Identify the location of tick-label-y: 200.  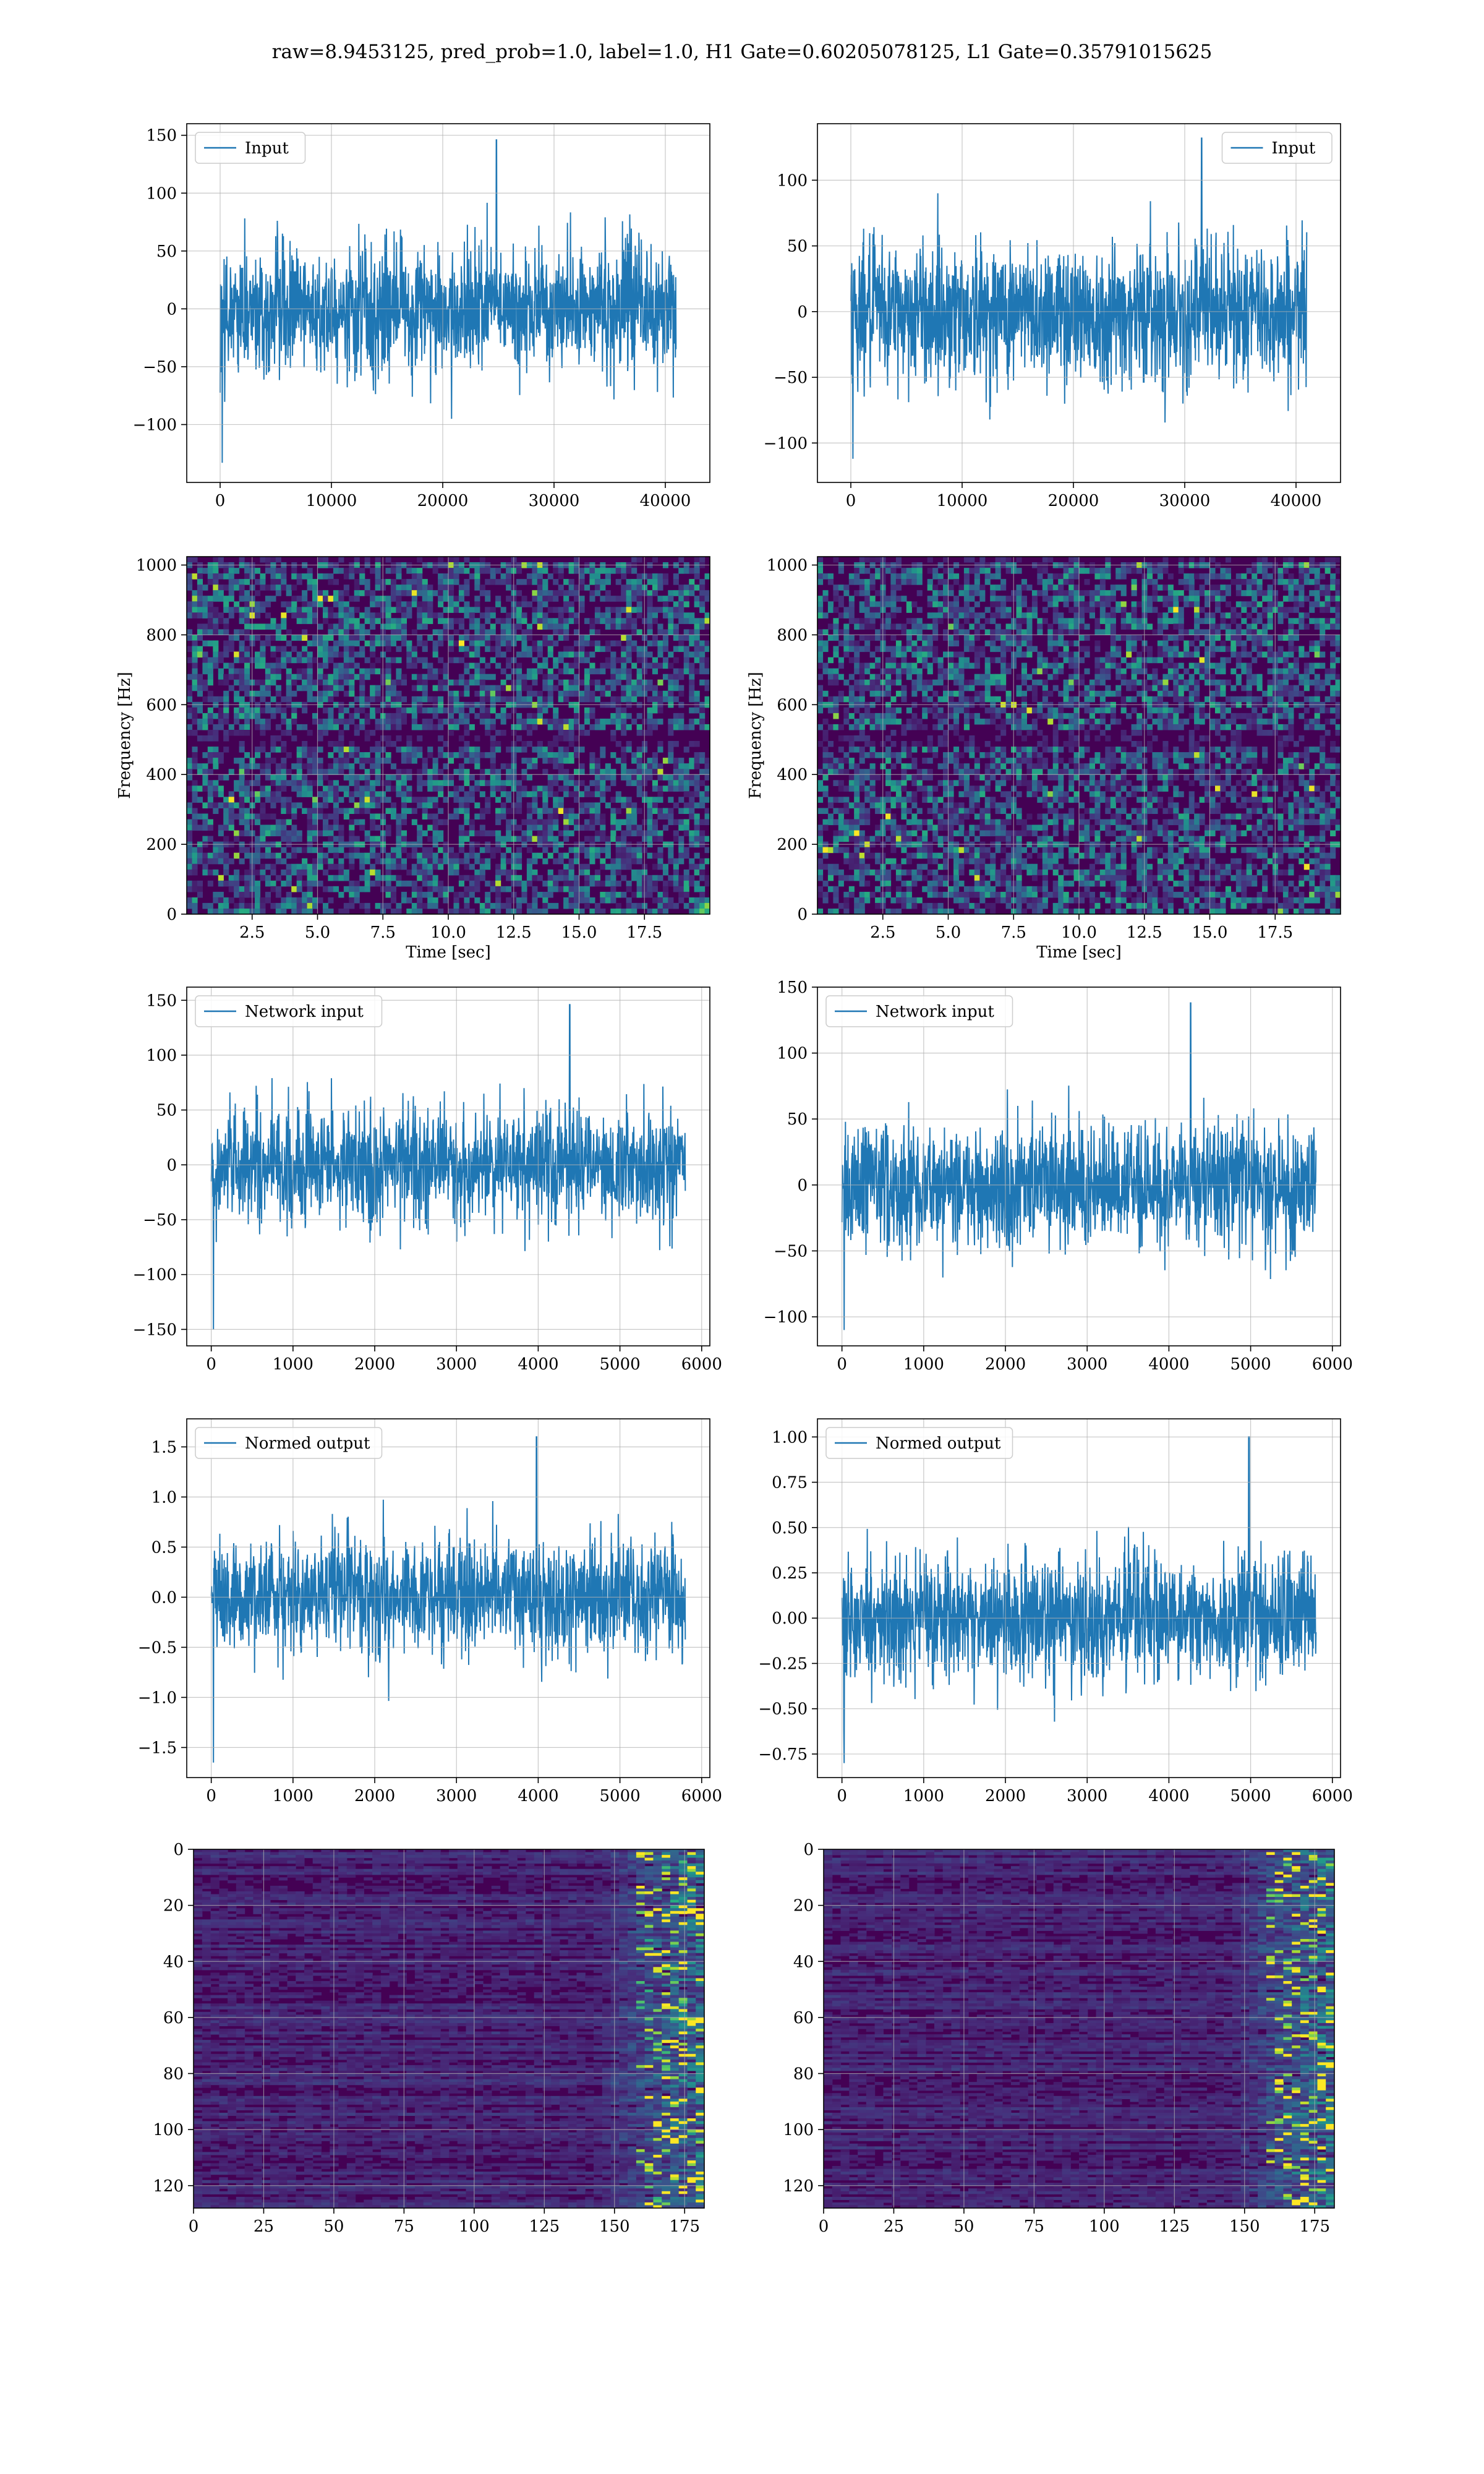
(792, 845).